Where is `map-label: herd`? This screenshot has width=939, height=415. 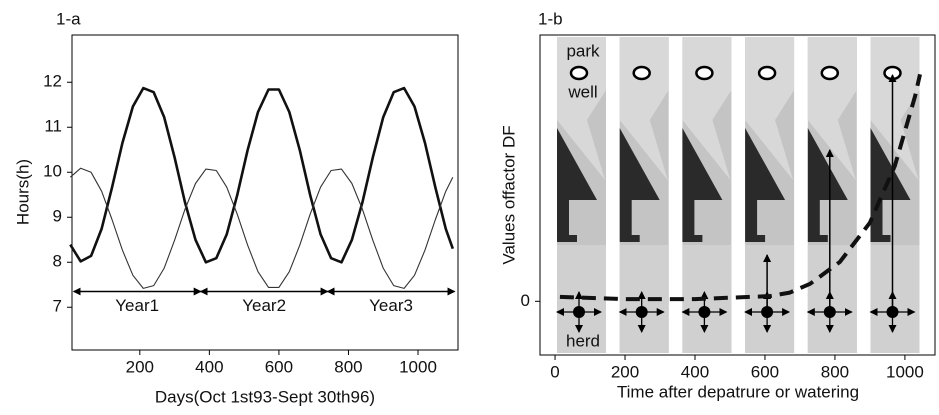 map-label: herd is located at coordinates (583, 340).